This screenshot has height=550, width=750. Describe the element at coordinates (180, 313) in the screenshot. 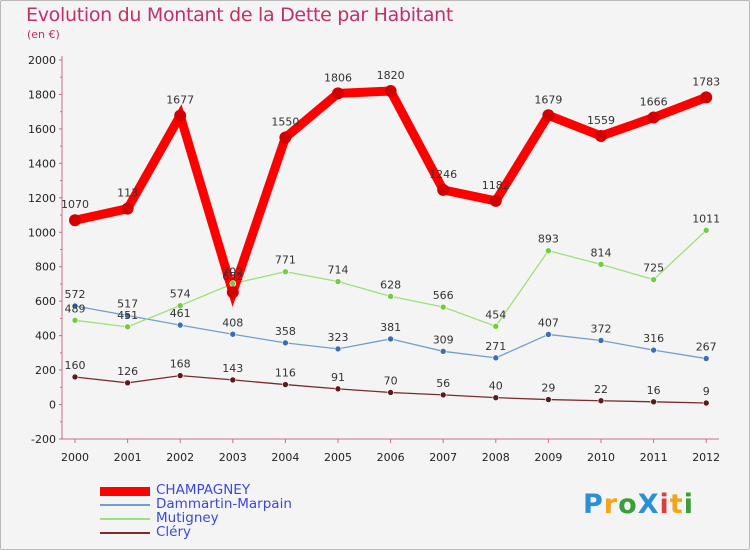

I see `series-1-data-label: 461` at that location.